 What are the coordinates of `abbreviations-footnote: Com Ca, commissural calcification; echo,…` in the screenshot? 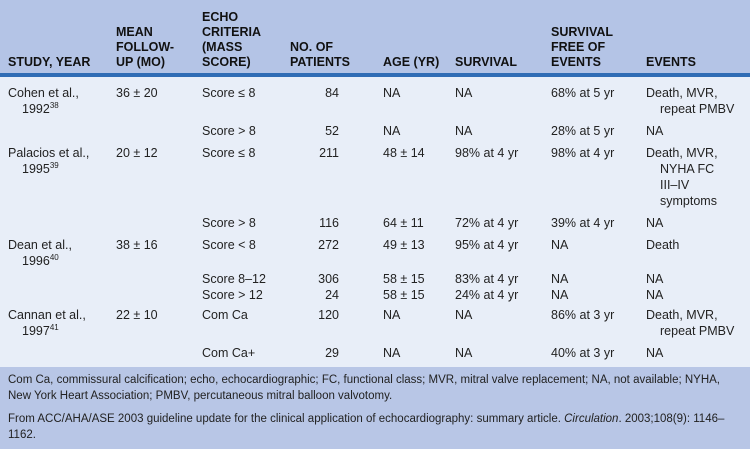 It's located at (364, 388).